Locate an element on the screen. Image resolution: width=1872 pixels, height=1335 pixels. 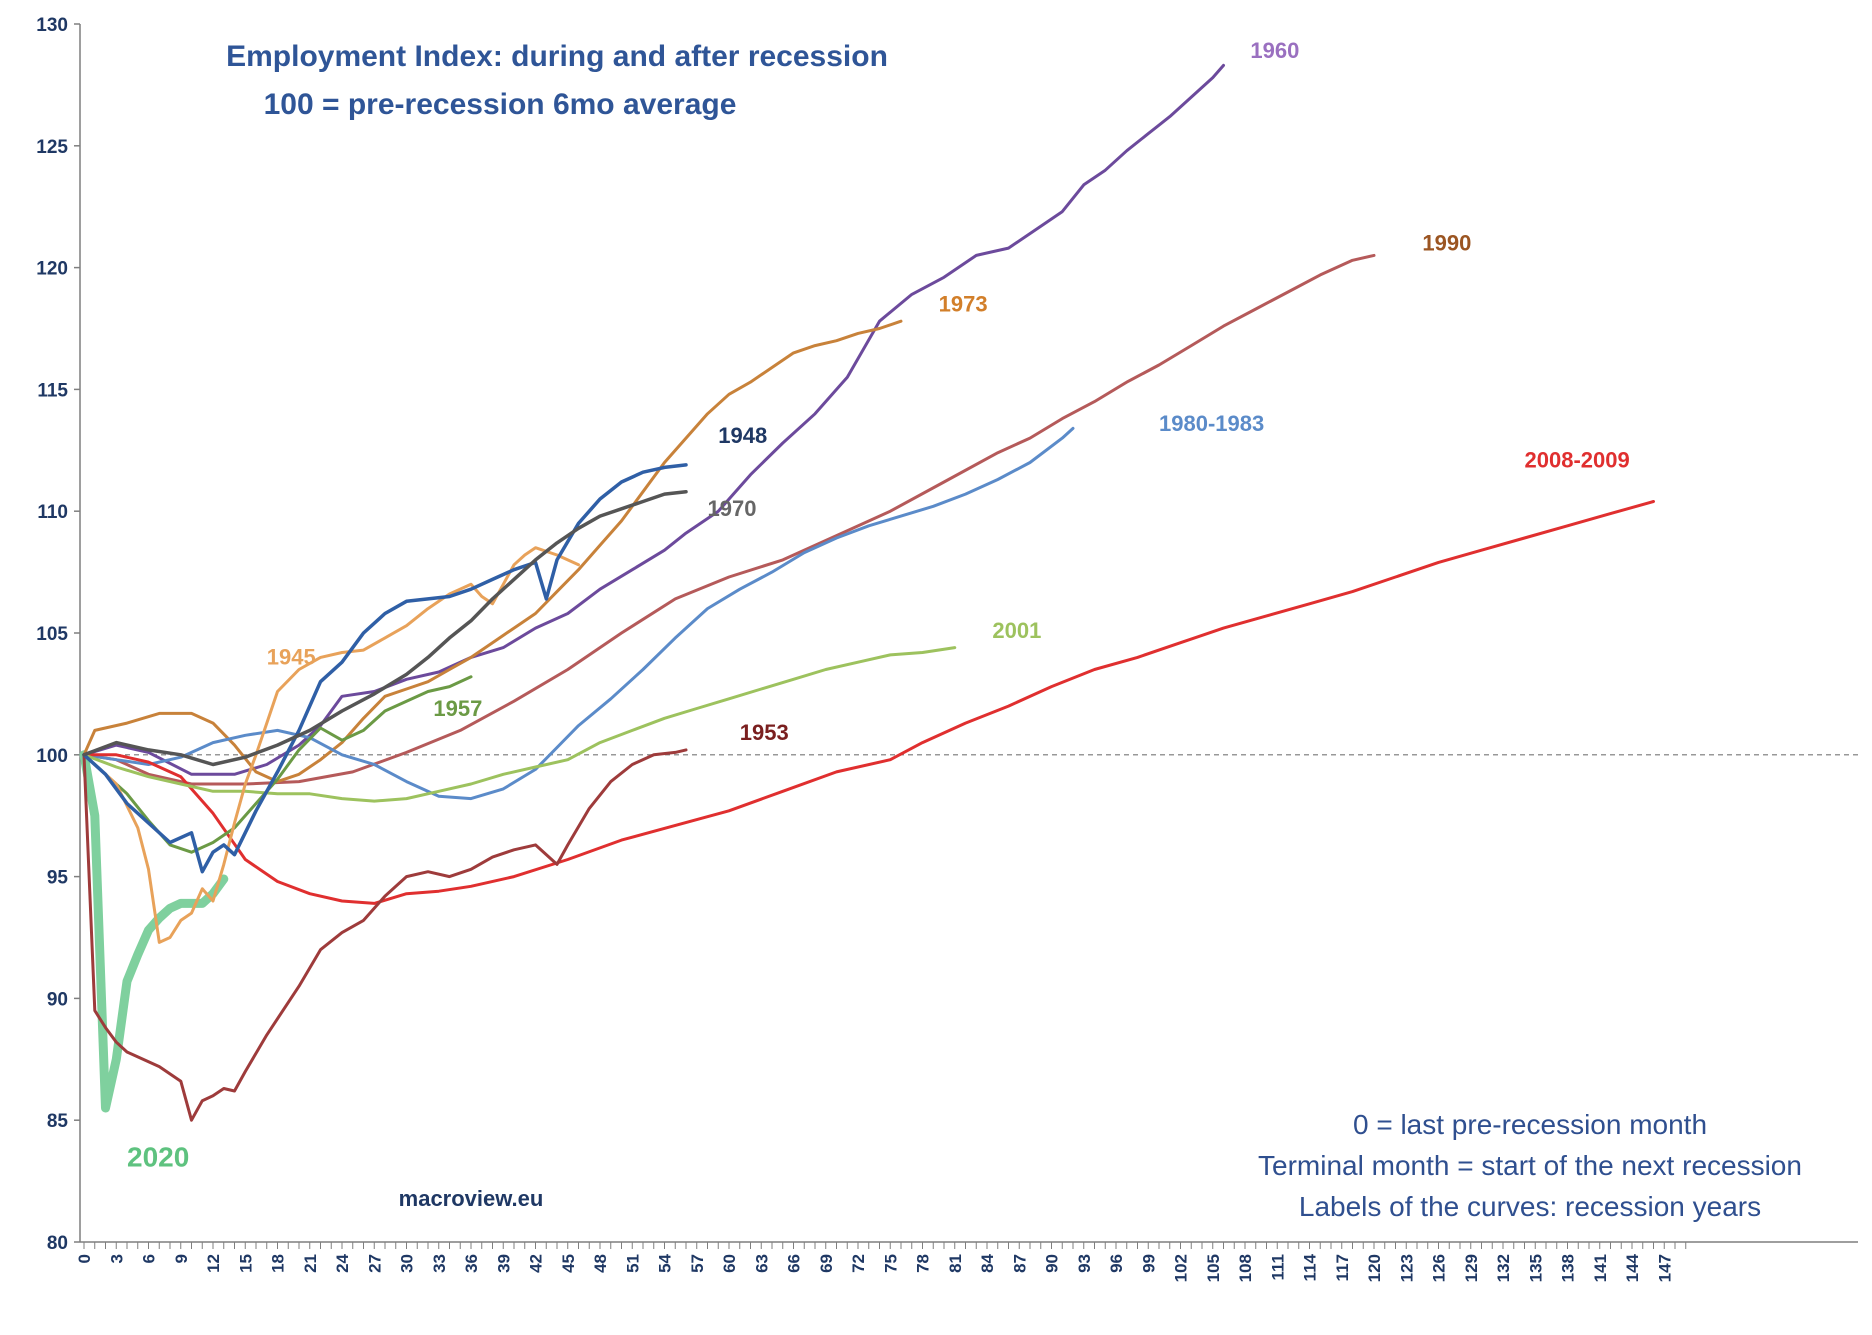
y-tick-label: 115 is located at coordinates (52, 390).